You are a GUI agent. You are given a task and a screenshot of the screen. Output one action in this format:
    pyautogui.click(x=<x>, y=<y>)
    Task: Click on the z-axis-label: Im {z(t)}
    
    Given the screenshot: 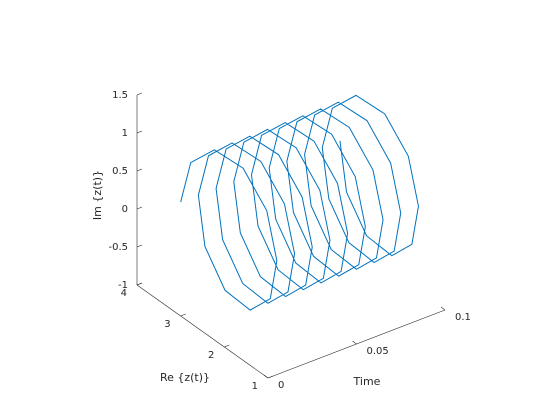 What is the action you would take?
    pyautogui.click(x=97, y=195)
    